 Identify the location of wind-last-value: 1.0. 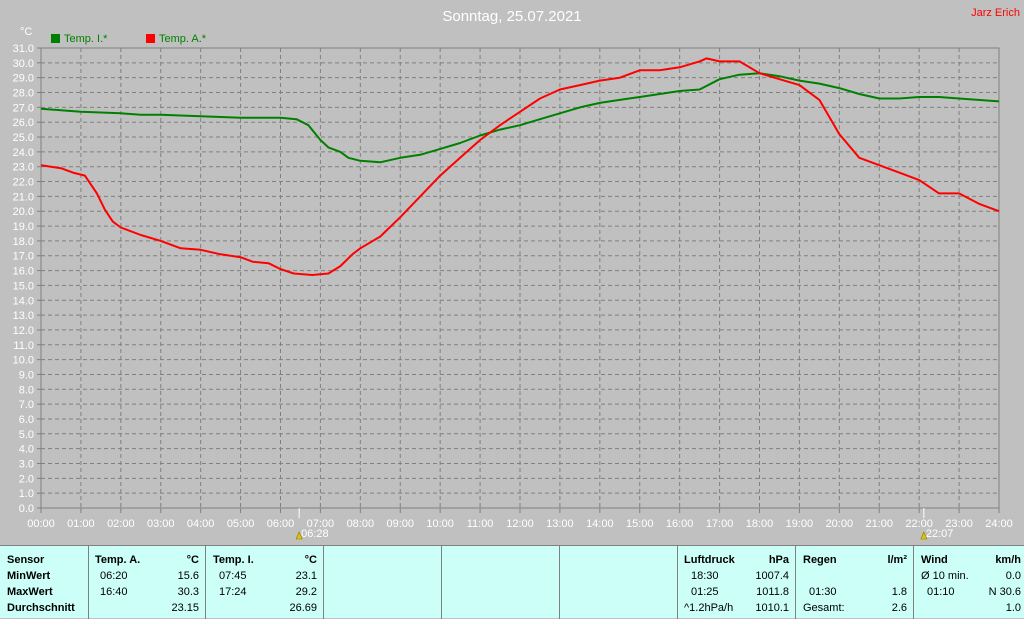
(1013, 608).